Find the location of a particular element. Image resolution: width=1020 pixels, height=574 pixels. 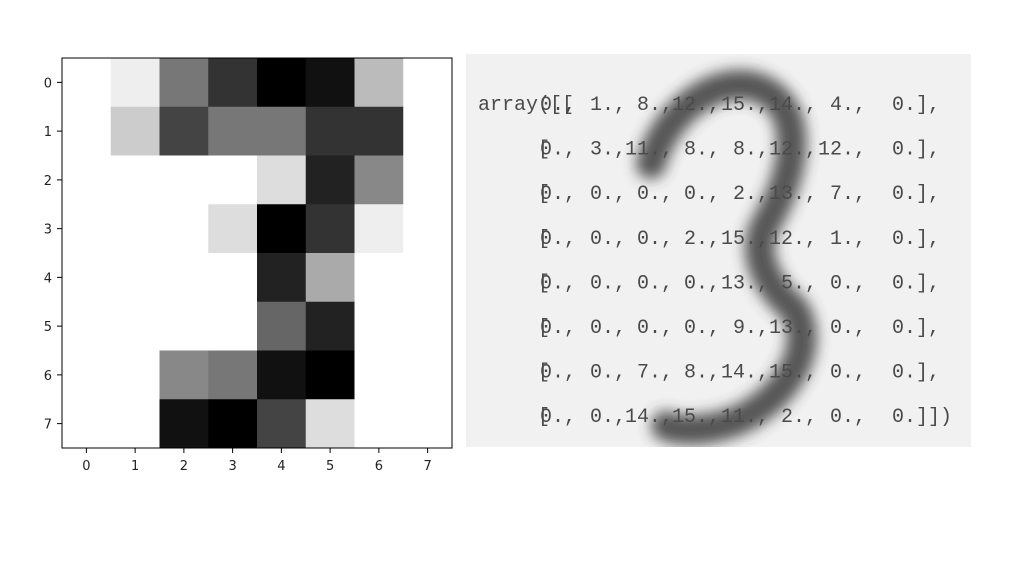

x-tick-label: 2 is located at coordinates (184, 466).